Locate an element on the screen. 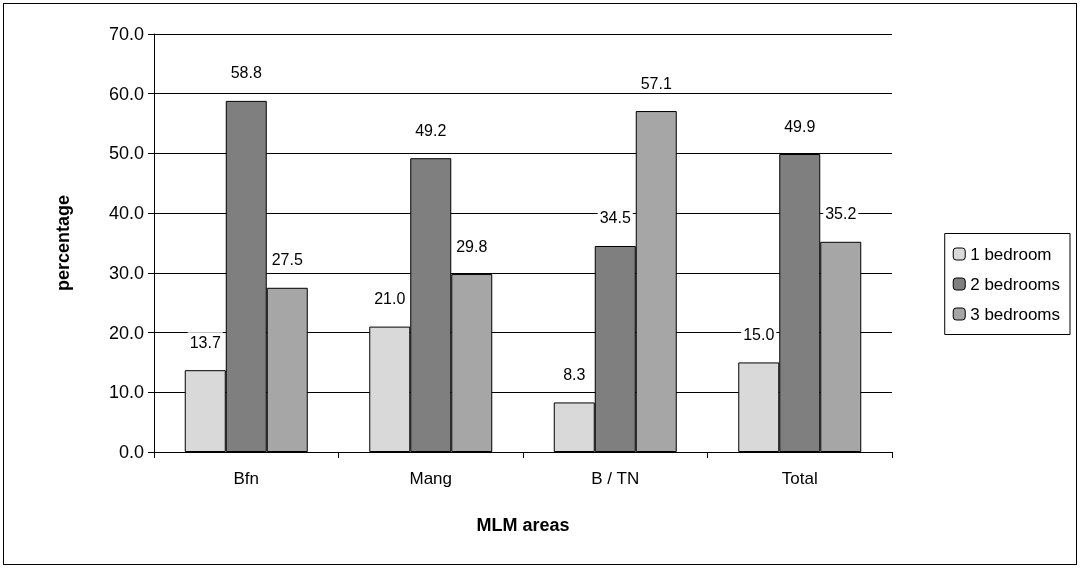  x-axis-title: MLM areas is located at coordinates (523, 525).